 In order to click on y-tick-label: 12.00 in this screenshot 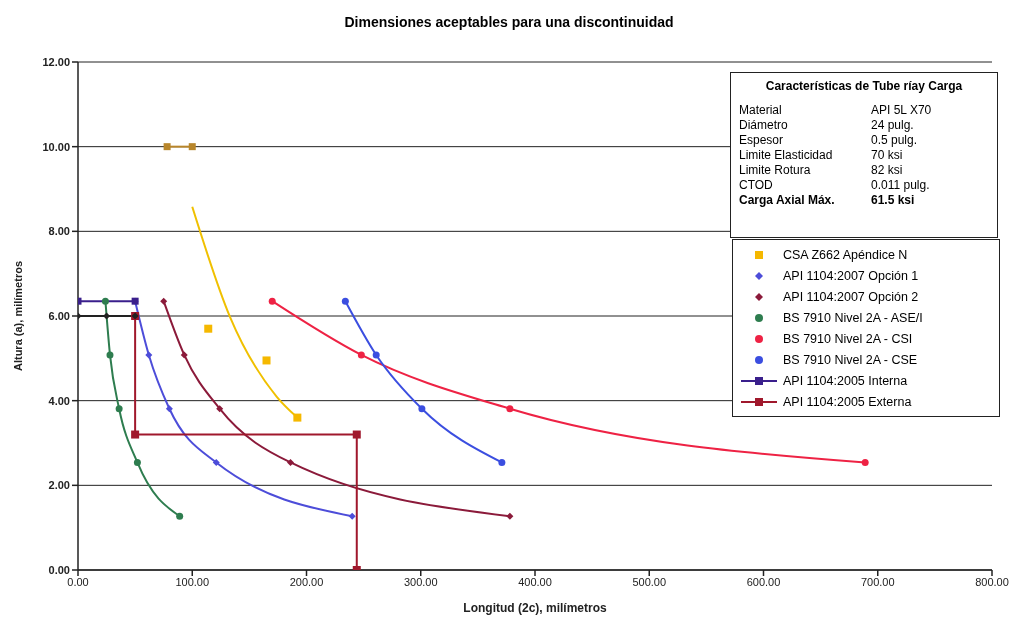, I will do `click(56, 61)`.